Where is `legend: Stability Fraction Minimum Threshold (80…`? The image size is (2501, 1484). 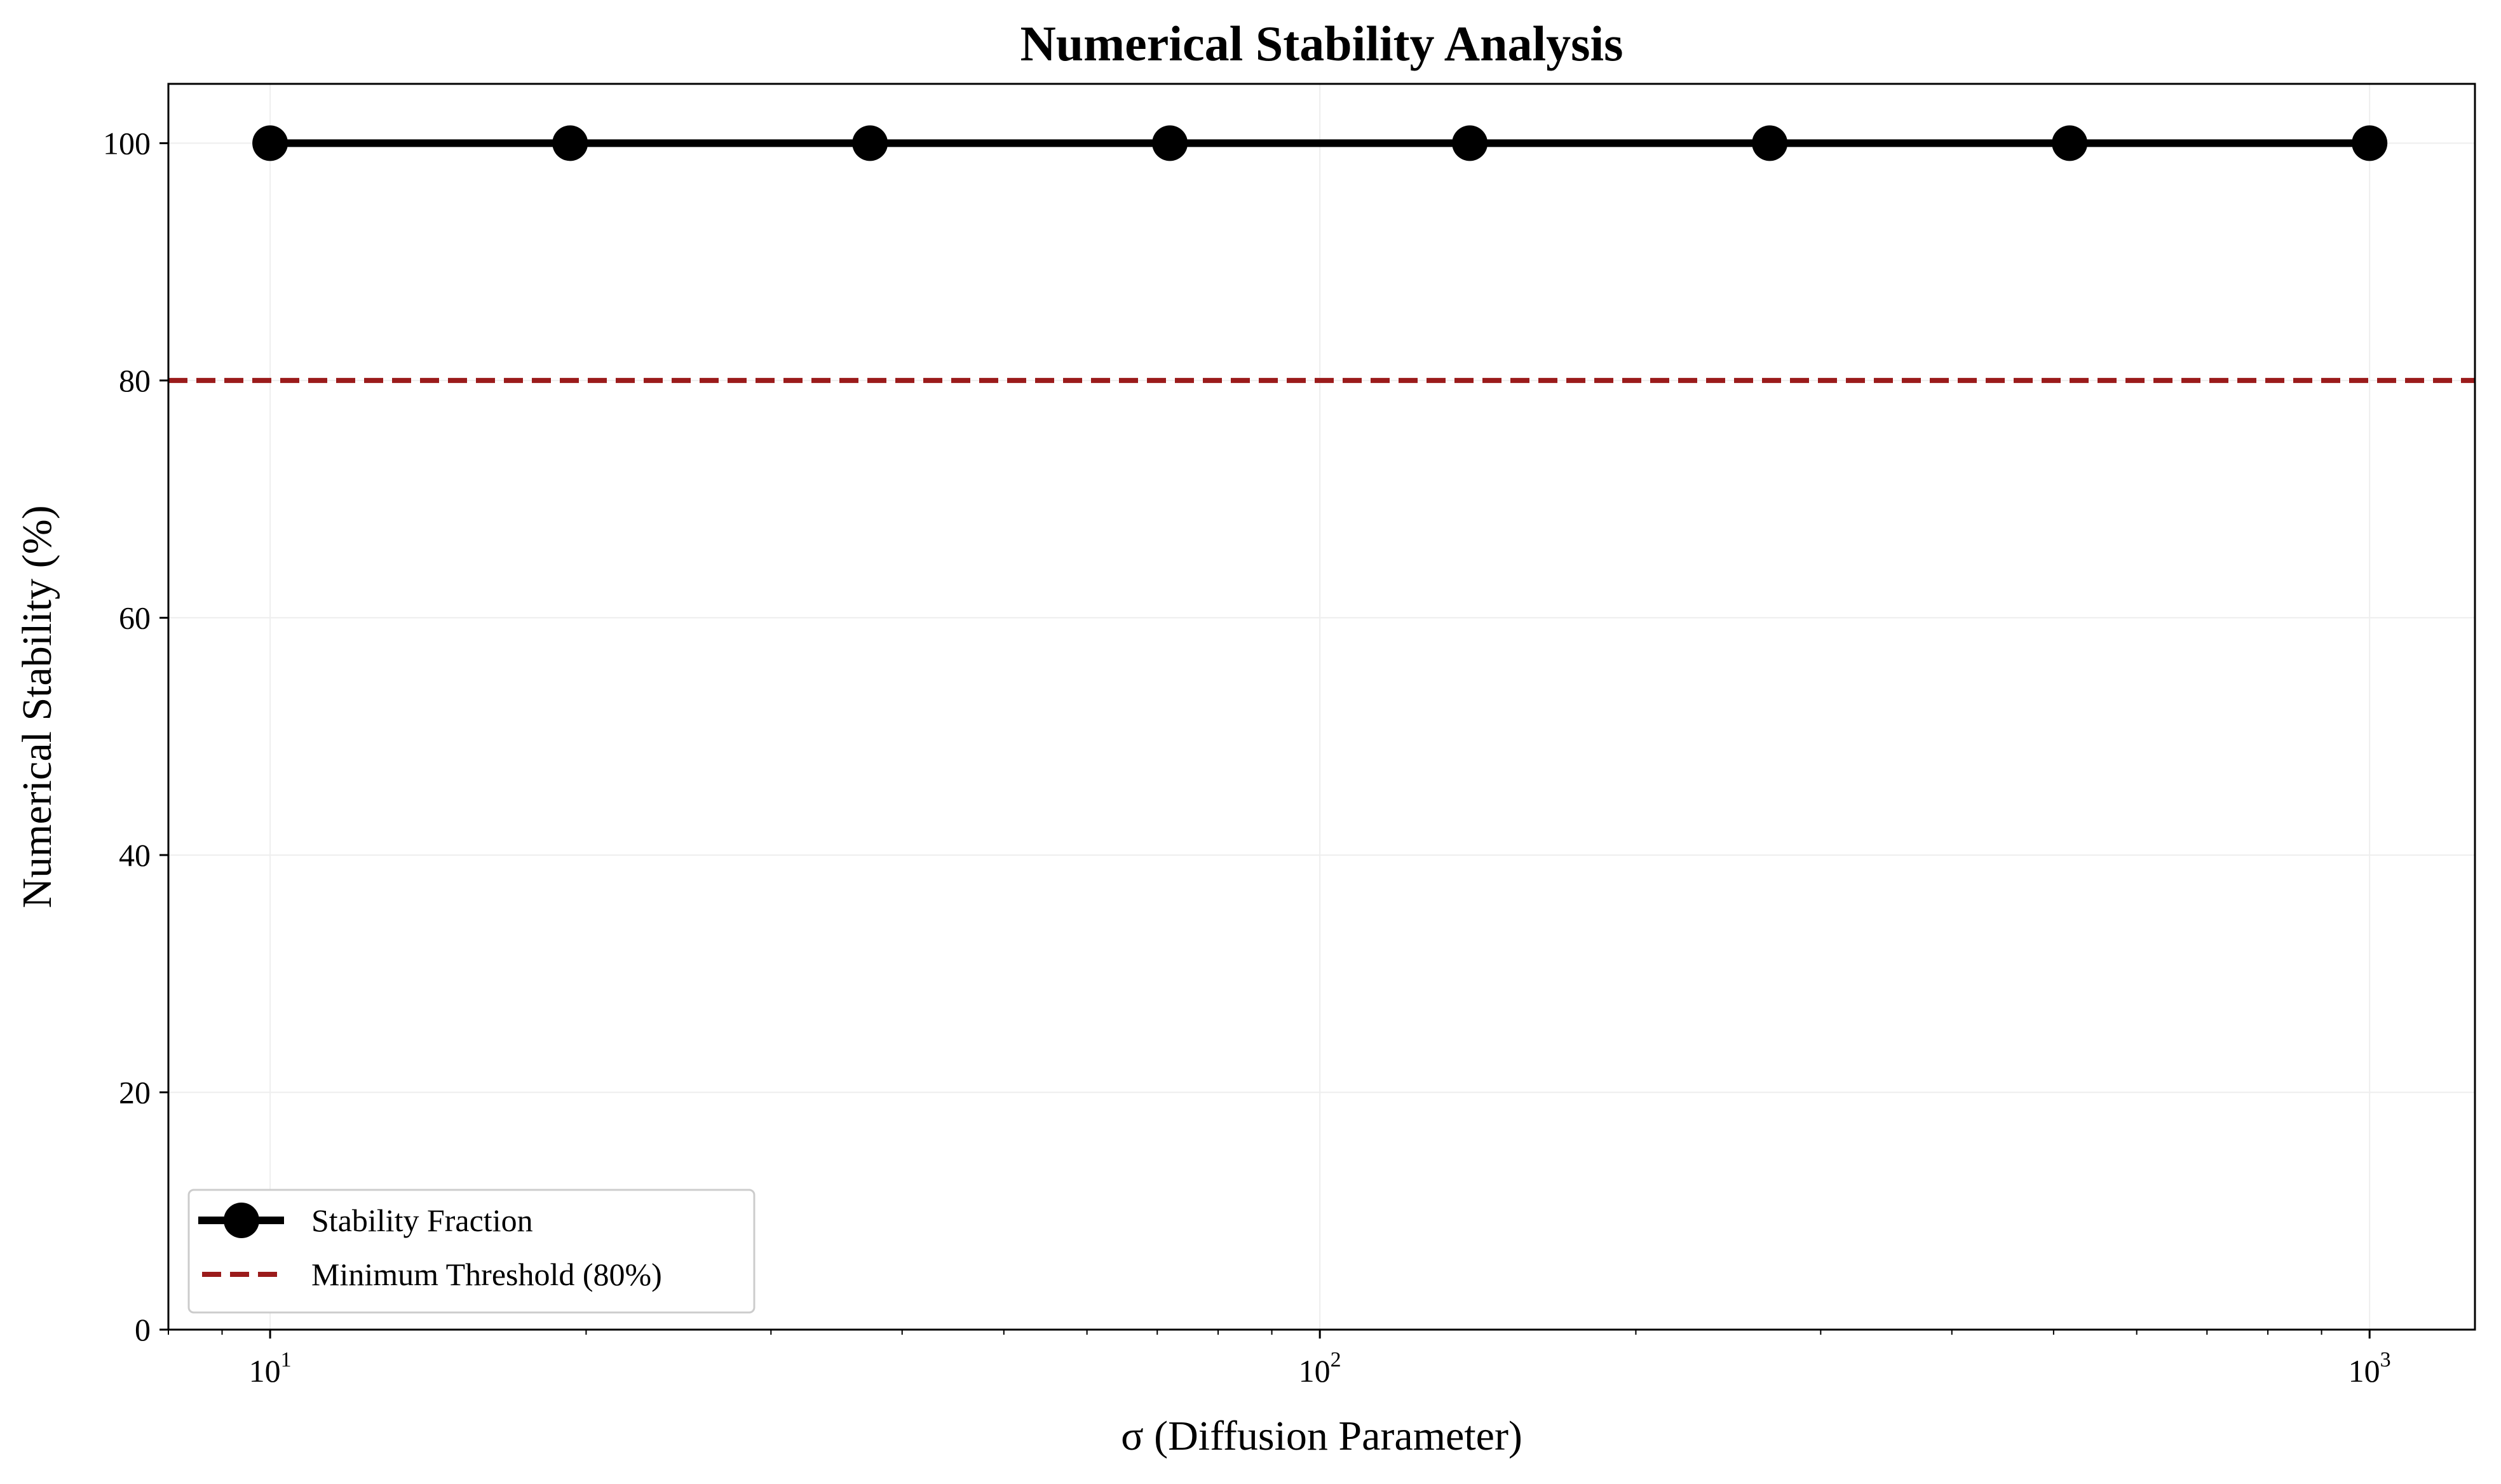
legend: Stability Fraction Minimum Threshold (80… is located at coordinates (471, 1251).